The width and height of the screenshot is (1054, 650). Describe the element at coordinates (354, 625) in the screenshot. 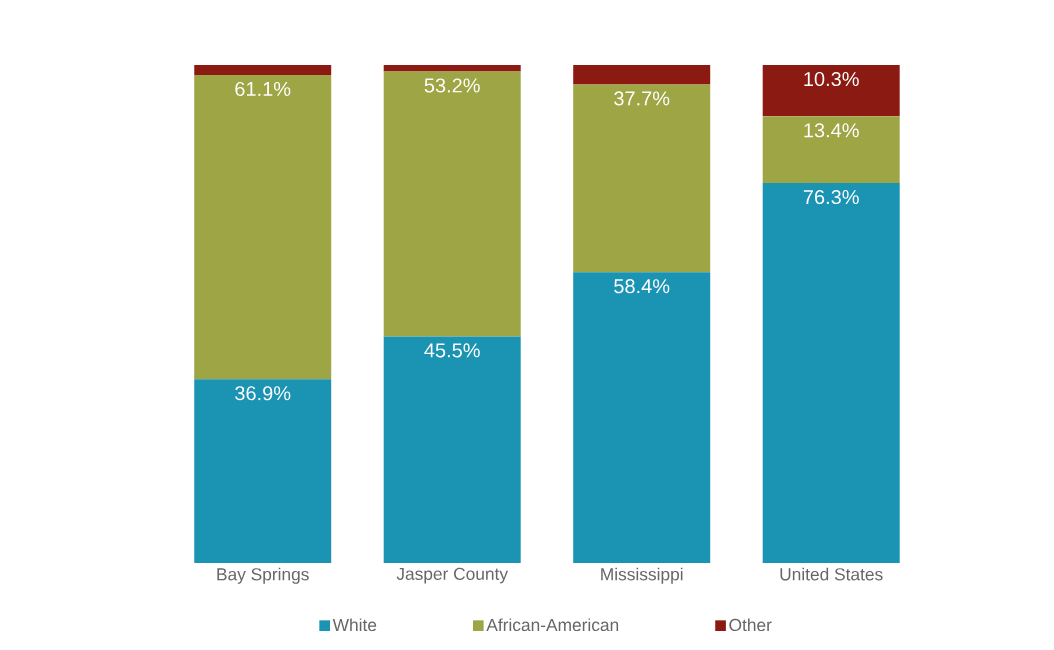

I see `legend-label: White` at that location.